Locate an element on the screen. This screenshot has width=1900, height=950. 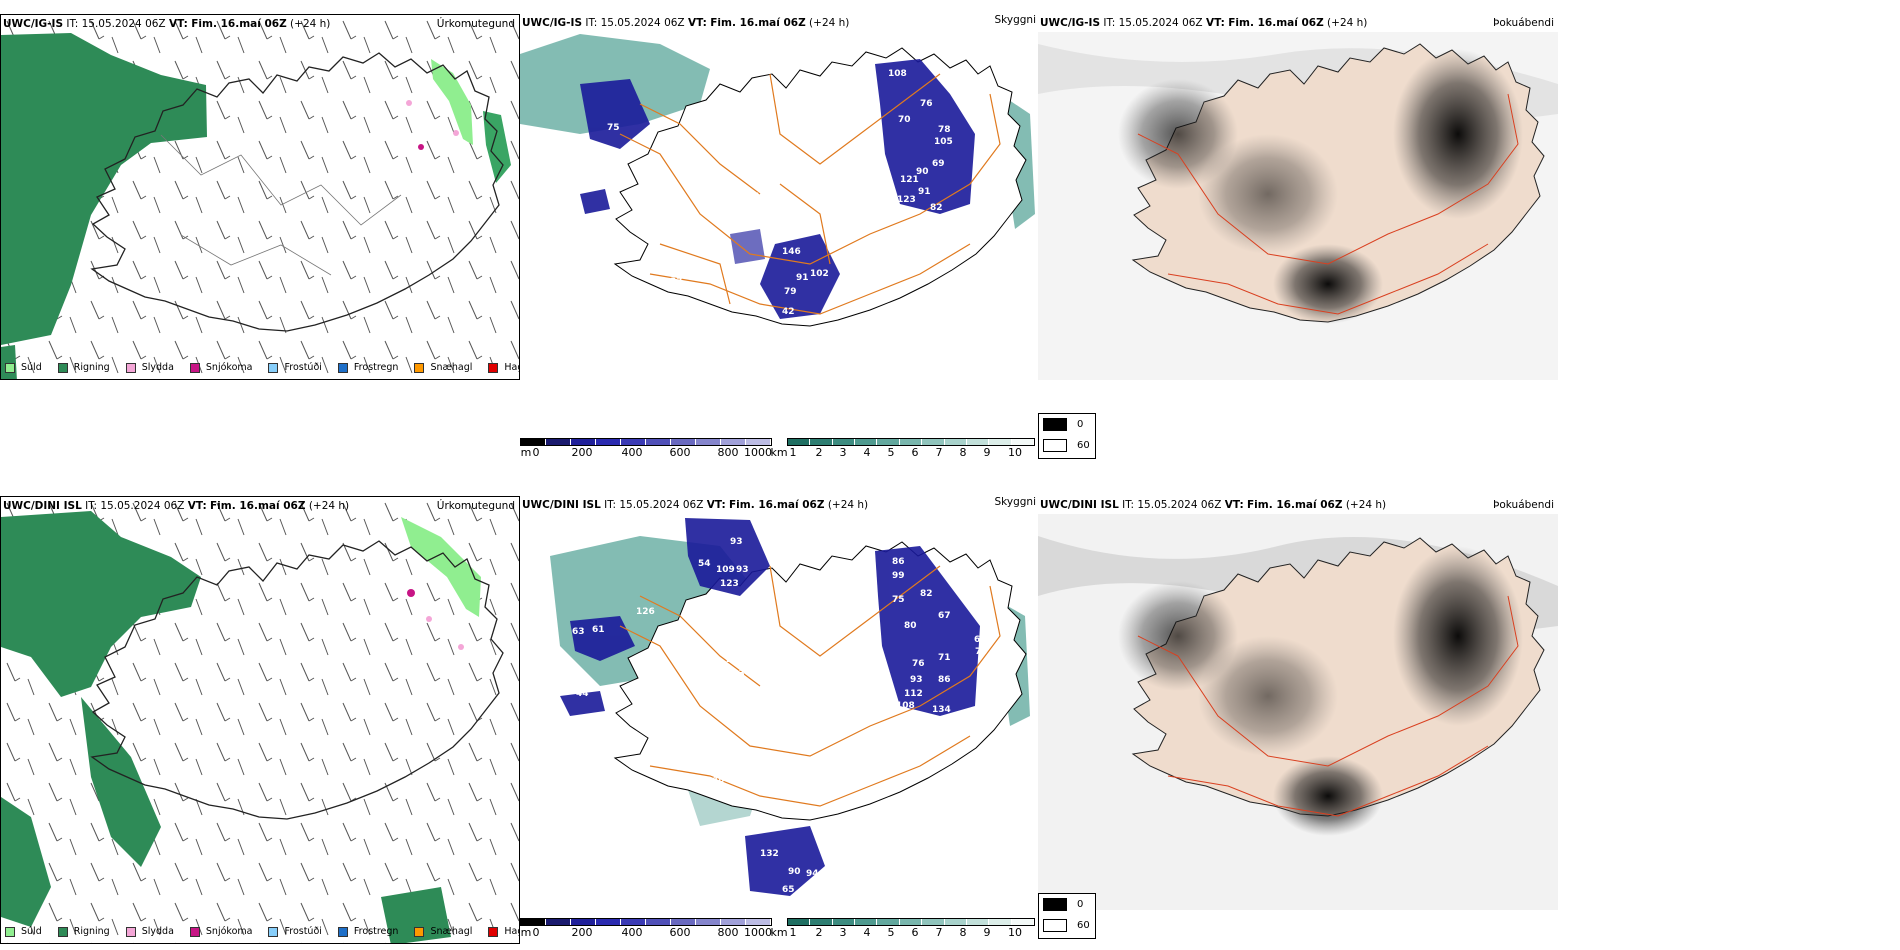
legend-item-snow-pellets: Snæhagl is located at coordinates (443, 367).